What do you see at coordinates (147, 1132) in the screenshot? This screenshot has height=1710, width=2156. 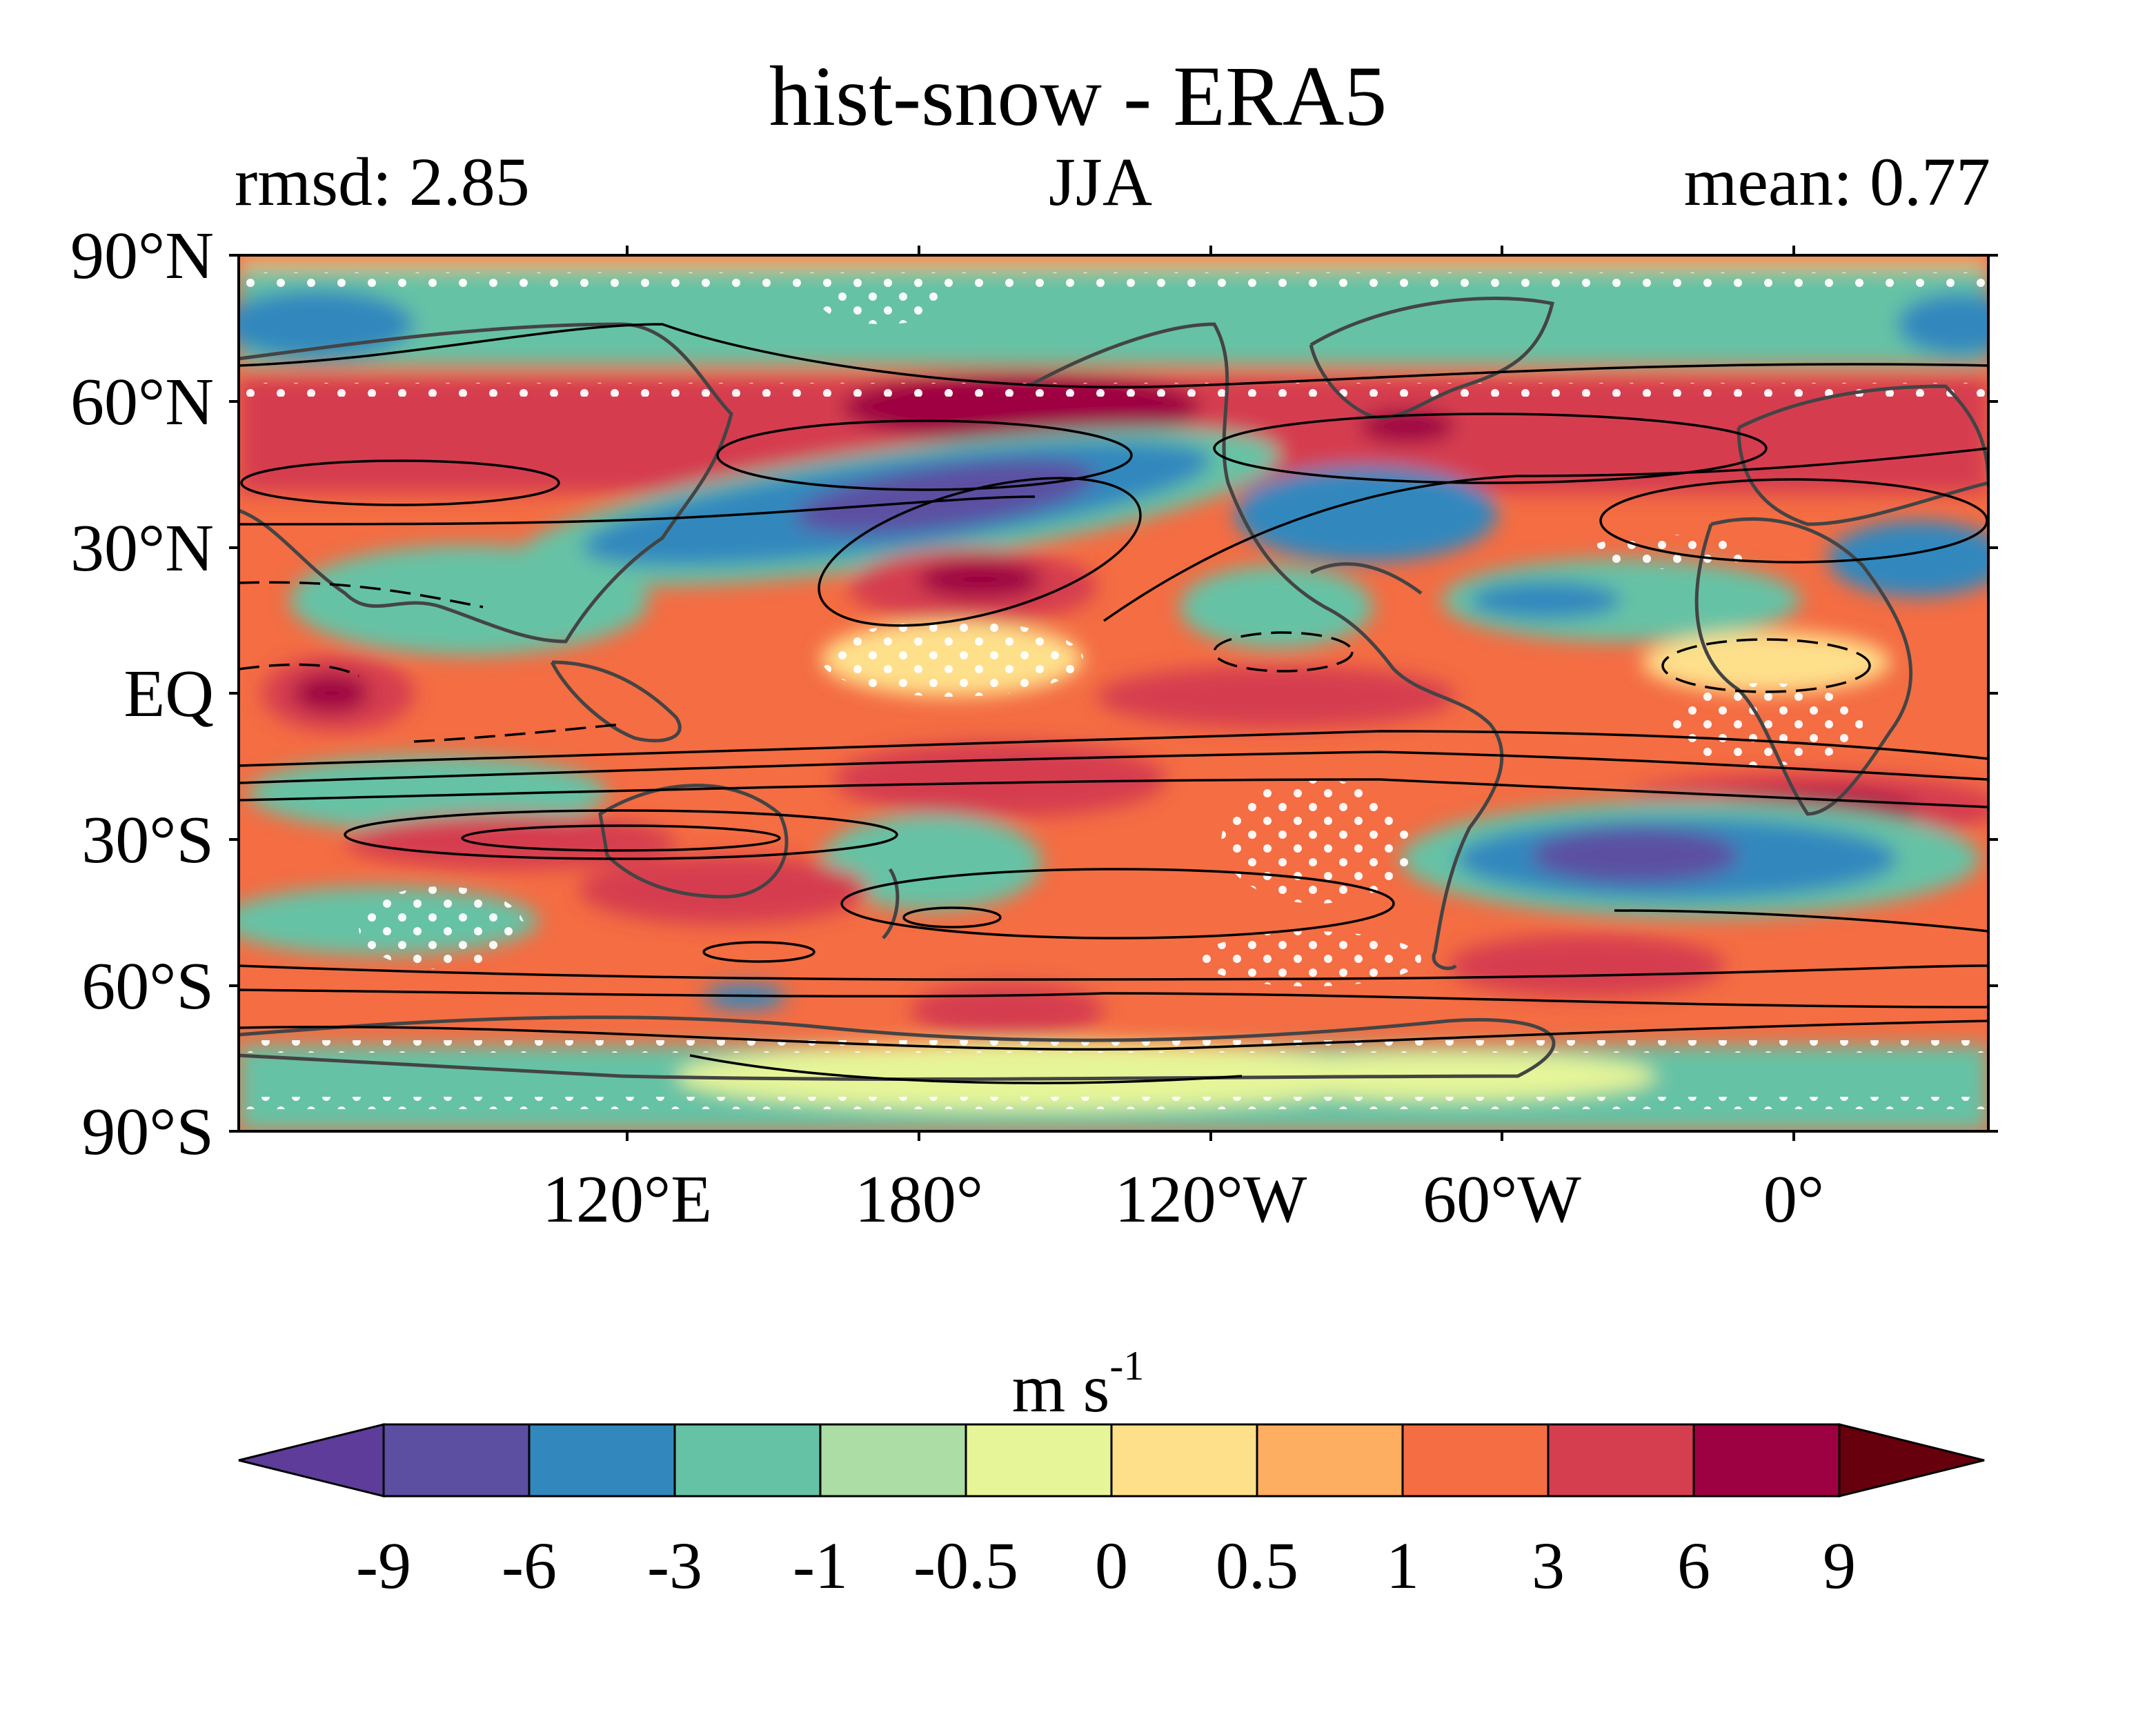 I see `y-tick-label: 90°S` at bounding box center [147, 1132].